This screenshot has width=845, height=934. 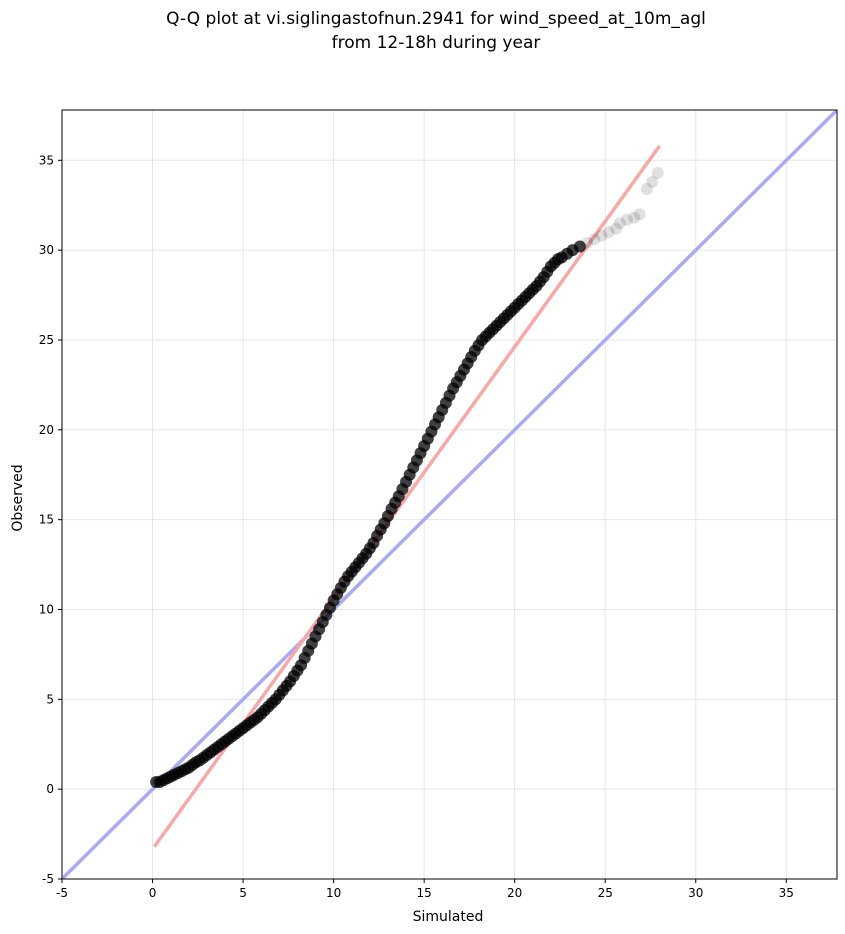 I want to click on x-tick-label: 0, so click(x=153, y=893).